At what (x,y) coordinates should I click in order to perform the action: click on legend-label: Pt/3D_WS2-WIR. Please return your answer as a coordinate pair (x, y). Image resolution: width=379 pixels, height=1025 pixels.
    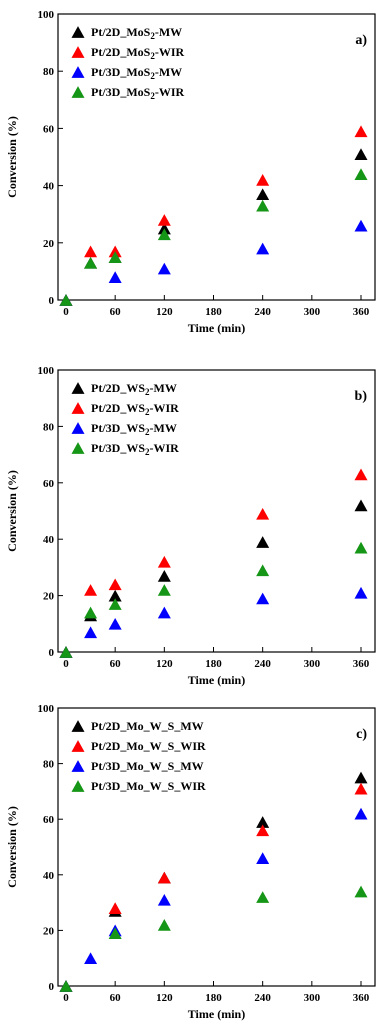
    Looking at the image, I should click on (135, 449).